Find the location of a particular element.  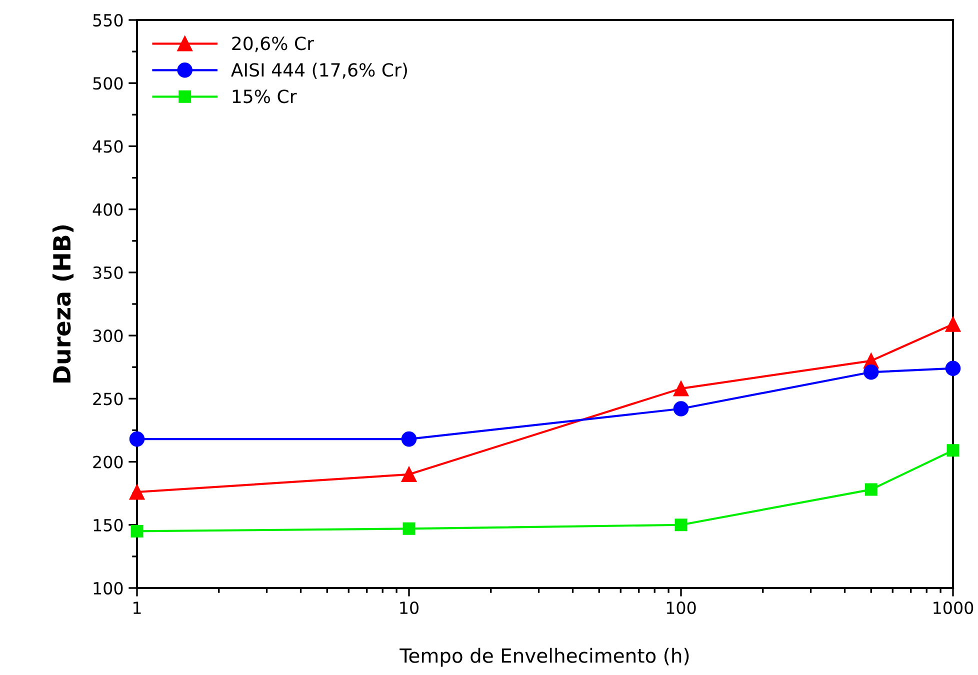

legend-label: 20,6% Cr is located at coordinates (273, 44).